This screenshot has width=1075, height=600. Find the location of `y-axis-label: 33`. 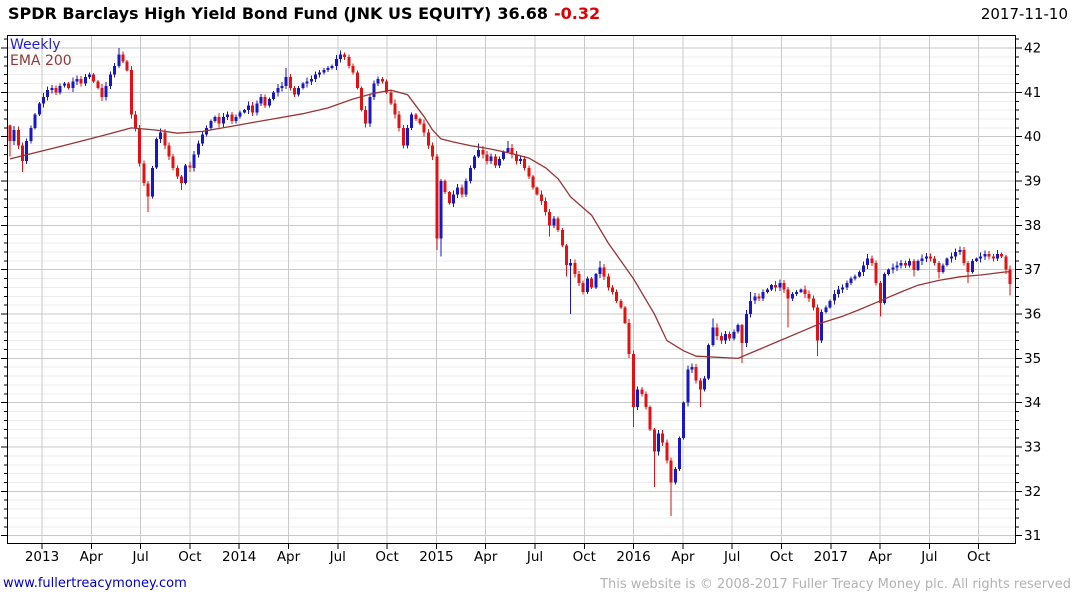

y-axis-label: 33 is located at coordinates (1032, 448).